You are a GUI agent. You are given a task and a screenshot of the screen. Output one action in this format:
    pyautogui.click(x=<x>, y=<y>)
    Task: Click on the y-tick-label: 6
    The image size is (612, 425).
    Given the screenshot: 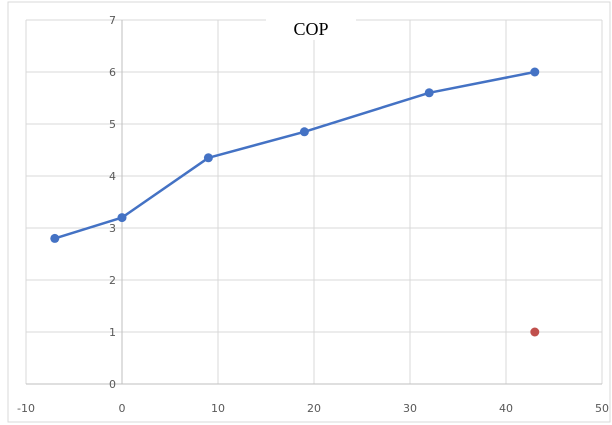 What is the action you would take?
    pyautogui.click(x=112, y=72)
    